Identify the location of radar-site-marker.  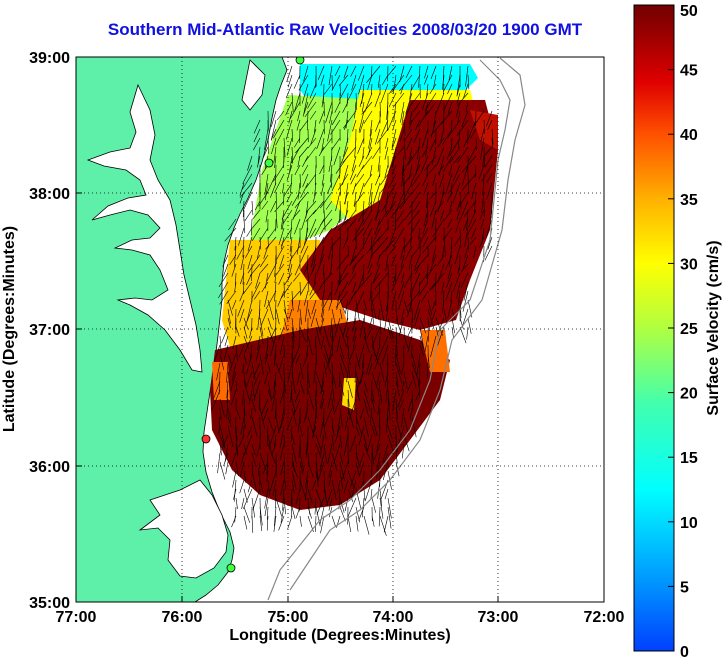
(300, 61).